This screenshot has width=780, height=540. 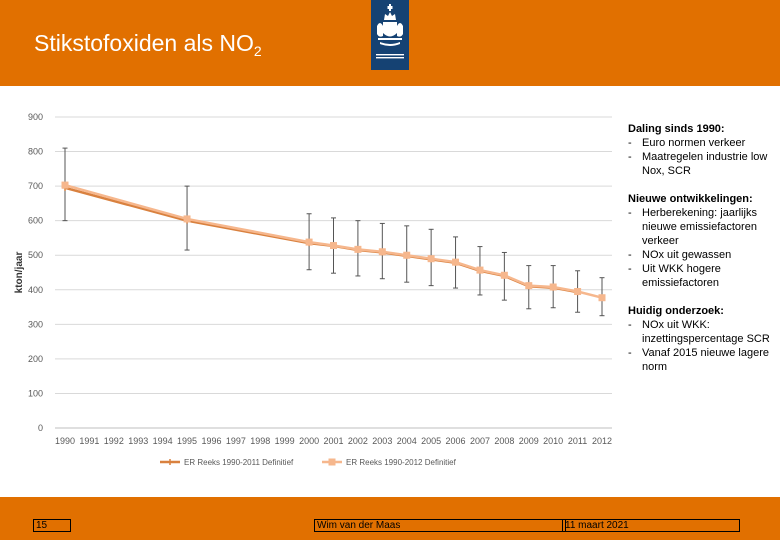 I want to click on rijksoverheid-emblem-icon, so click(x=390, y=31).